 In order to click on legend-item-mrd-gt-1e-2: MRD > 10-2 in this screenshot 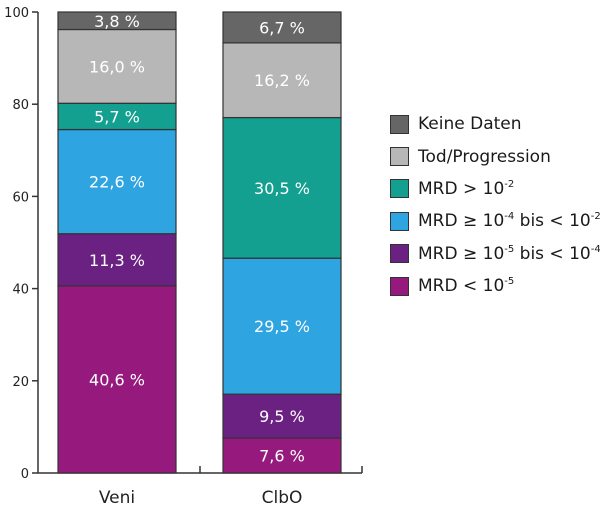, I will do `click(495, 189)`.